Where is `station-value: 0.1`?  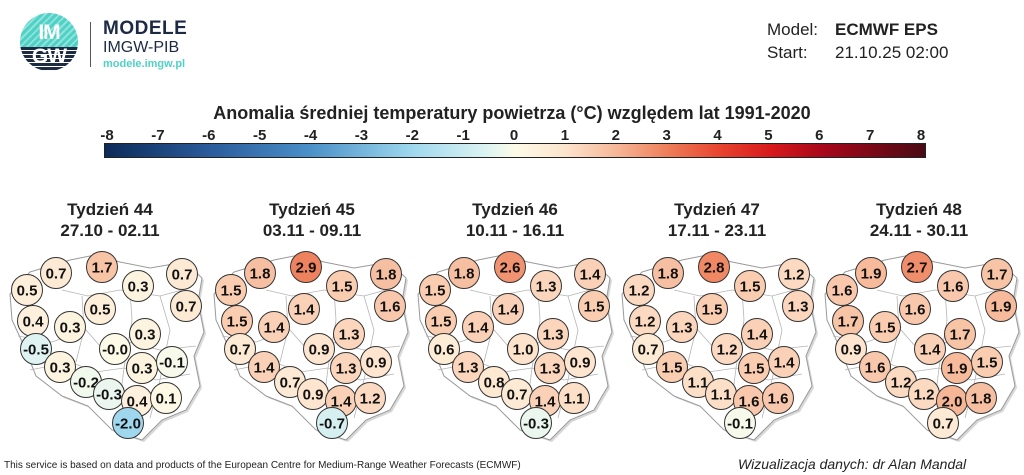 station-value: 0.1 is located at coordinates (166, 399).